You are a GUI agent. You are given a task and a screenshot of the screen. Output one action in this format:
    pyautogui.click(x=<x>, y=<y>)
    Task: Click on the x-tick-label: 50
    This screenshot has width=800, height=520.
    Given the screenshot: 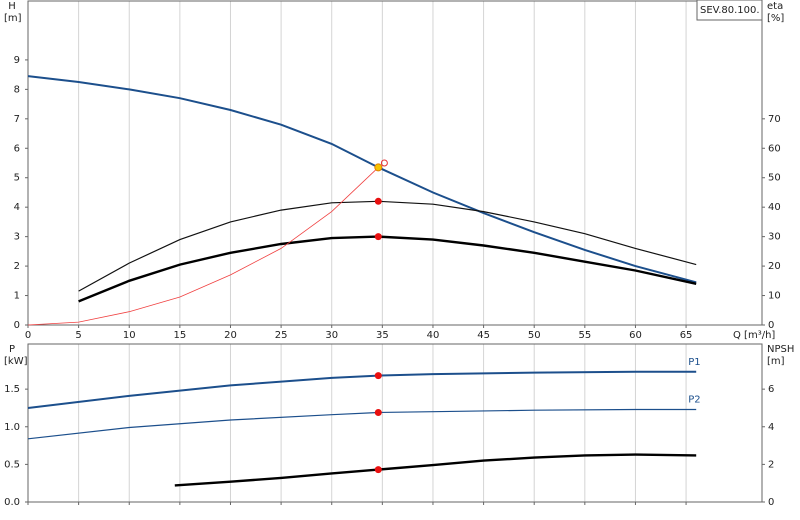 What is the action you would take?
    pyautogui.click(x=534, y=335)
    